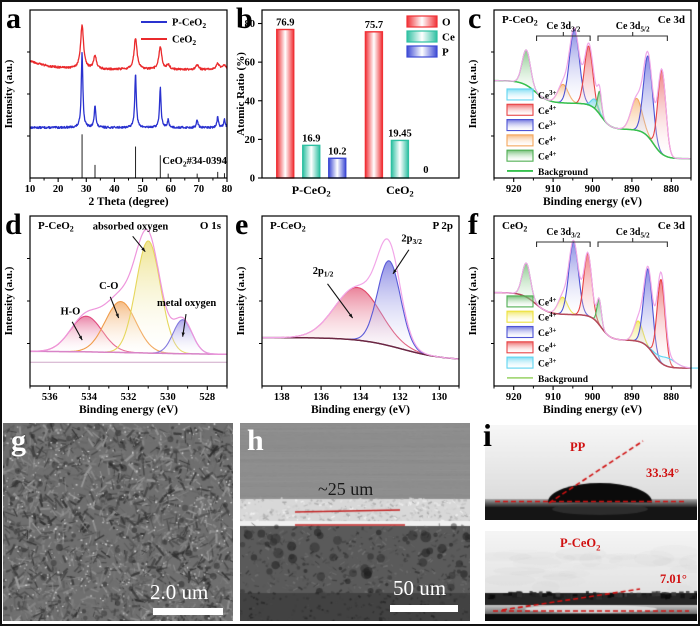  Describe the element at coordinates (632, 397) in the screenshot. I see `x-tick-label: 890` at that location.